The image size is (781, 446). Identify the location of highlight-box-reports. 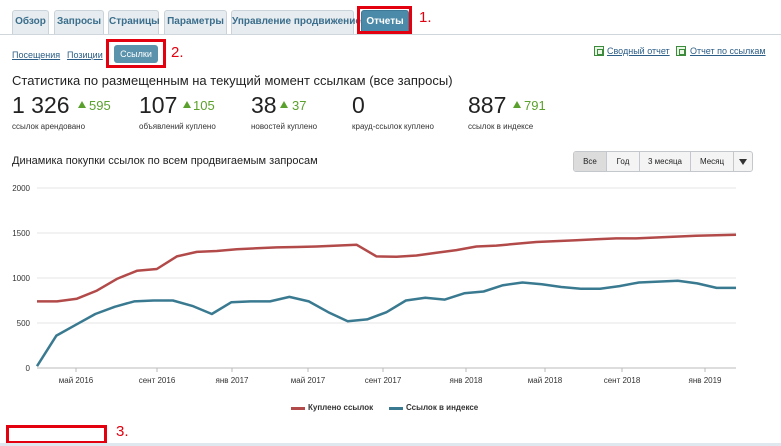
(384, 20).